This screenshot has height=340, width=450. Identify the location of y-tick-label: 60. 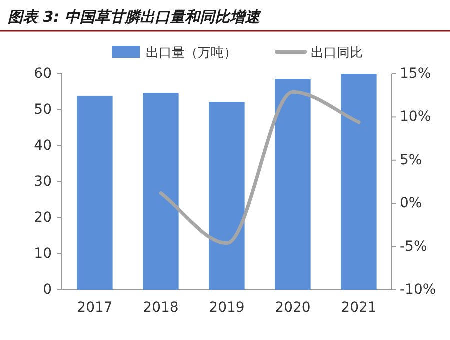
(43, 74).